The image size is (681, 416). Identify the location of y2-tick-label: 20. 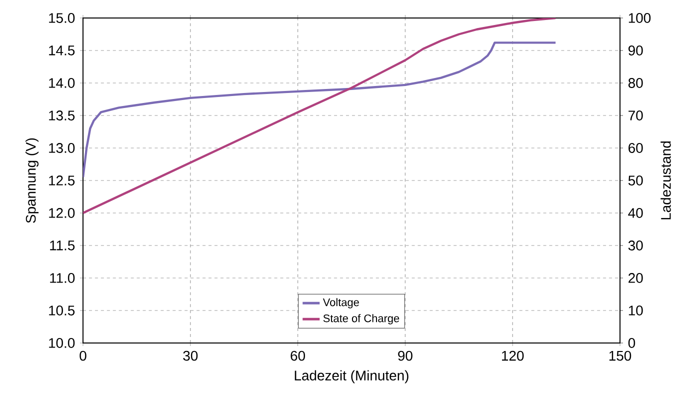
(635, 278).